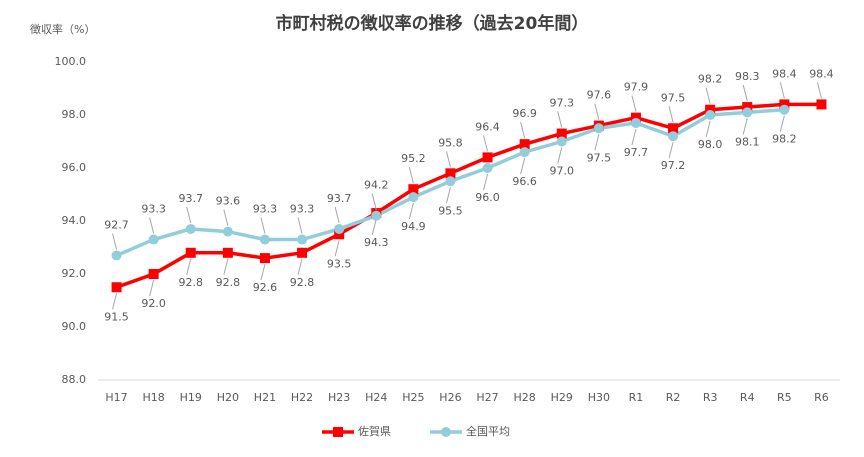 The width and height of the screenshot is (864, 457). I want to click on y-tick-label: 88.0, so click(74, 379).